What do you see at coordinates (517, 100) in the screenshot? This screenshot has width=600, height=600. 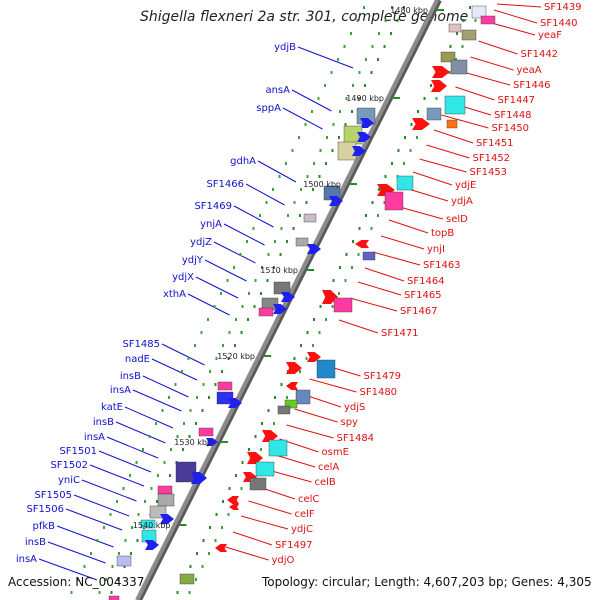 I see `gene-label-right: SF1447` at bounding box center [517, 100].